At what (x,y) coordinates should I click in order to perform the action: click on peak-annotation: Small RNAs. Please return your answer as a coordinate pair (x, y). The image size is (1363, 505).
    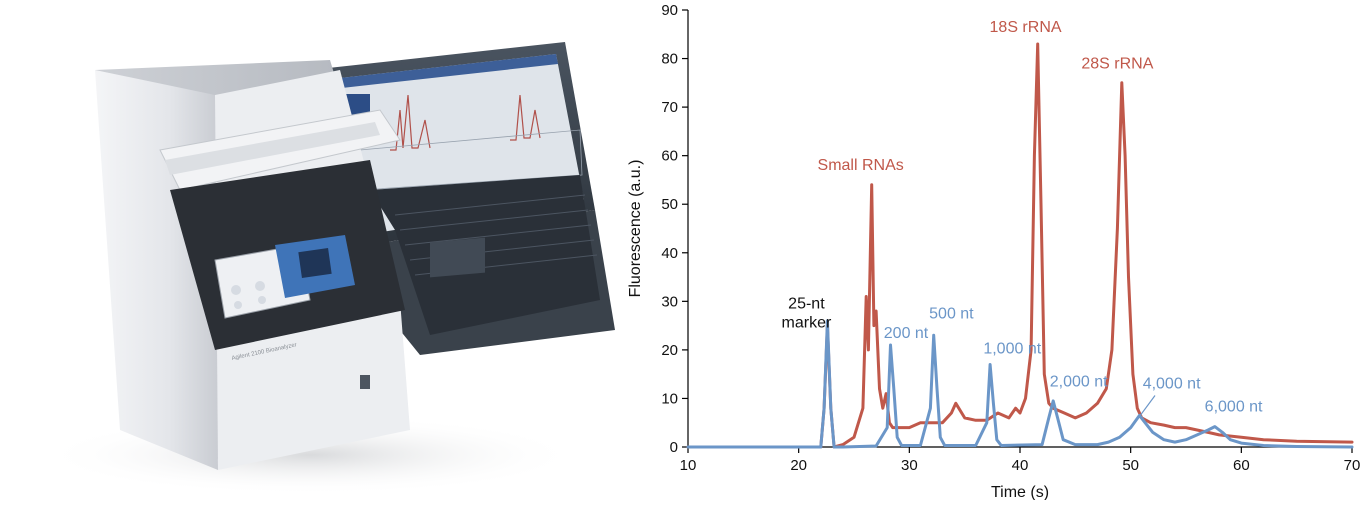
    Looking at the image, I should click on (861, 165).